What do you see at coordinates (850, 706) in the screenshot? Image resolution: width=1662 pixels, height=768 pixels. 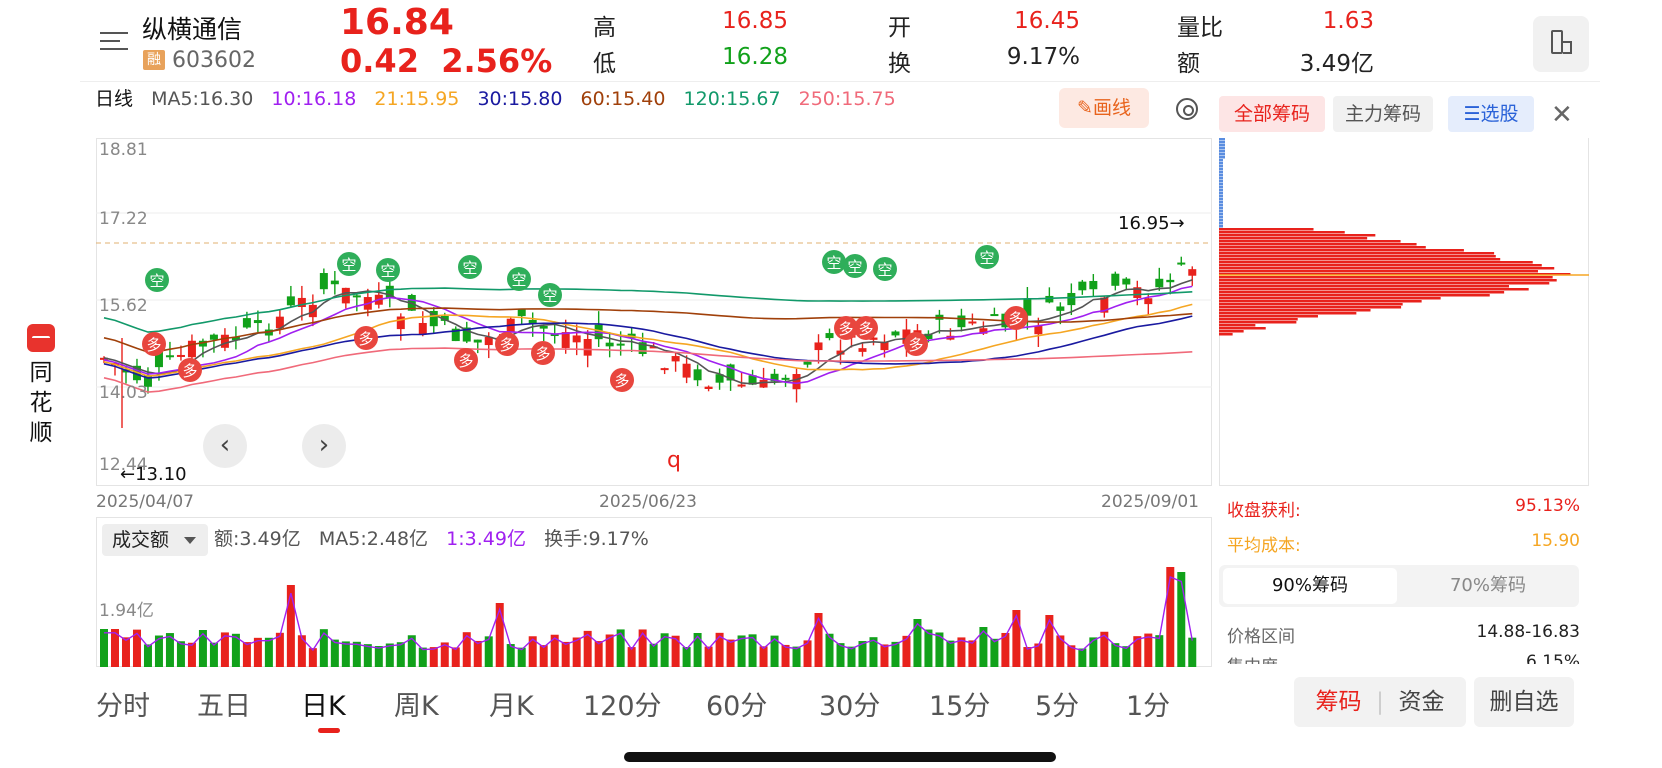 I see `tab-30min: 30分` at bounding box center [850, 706].